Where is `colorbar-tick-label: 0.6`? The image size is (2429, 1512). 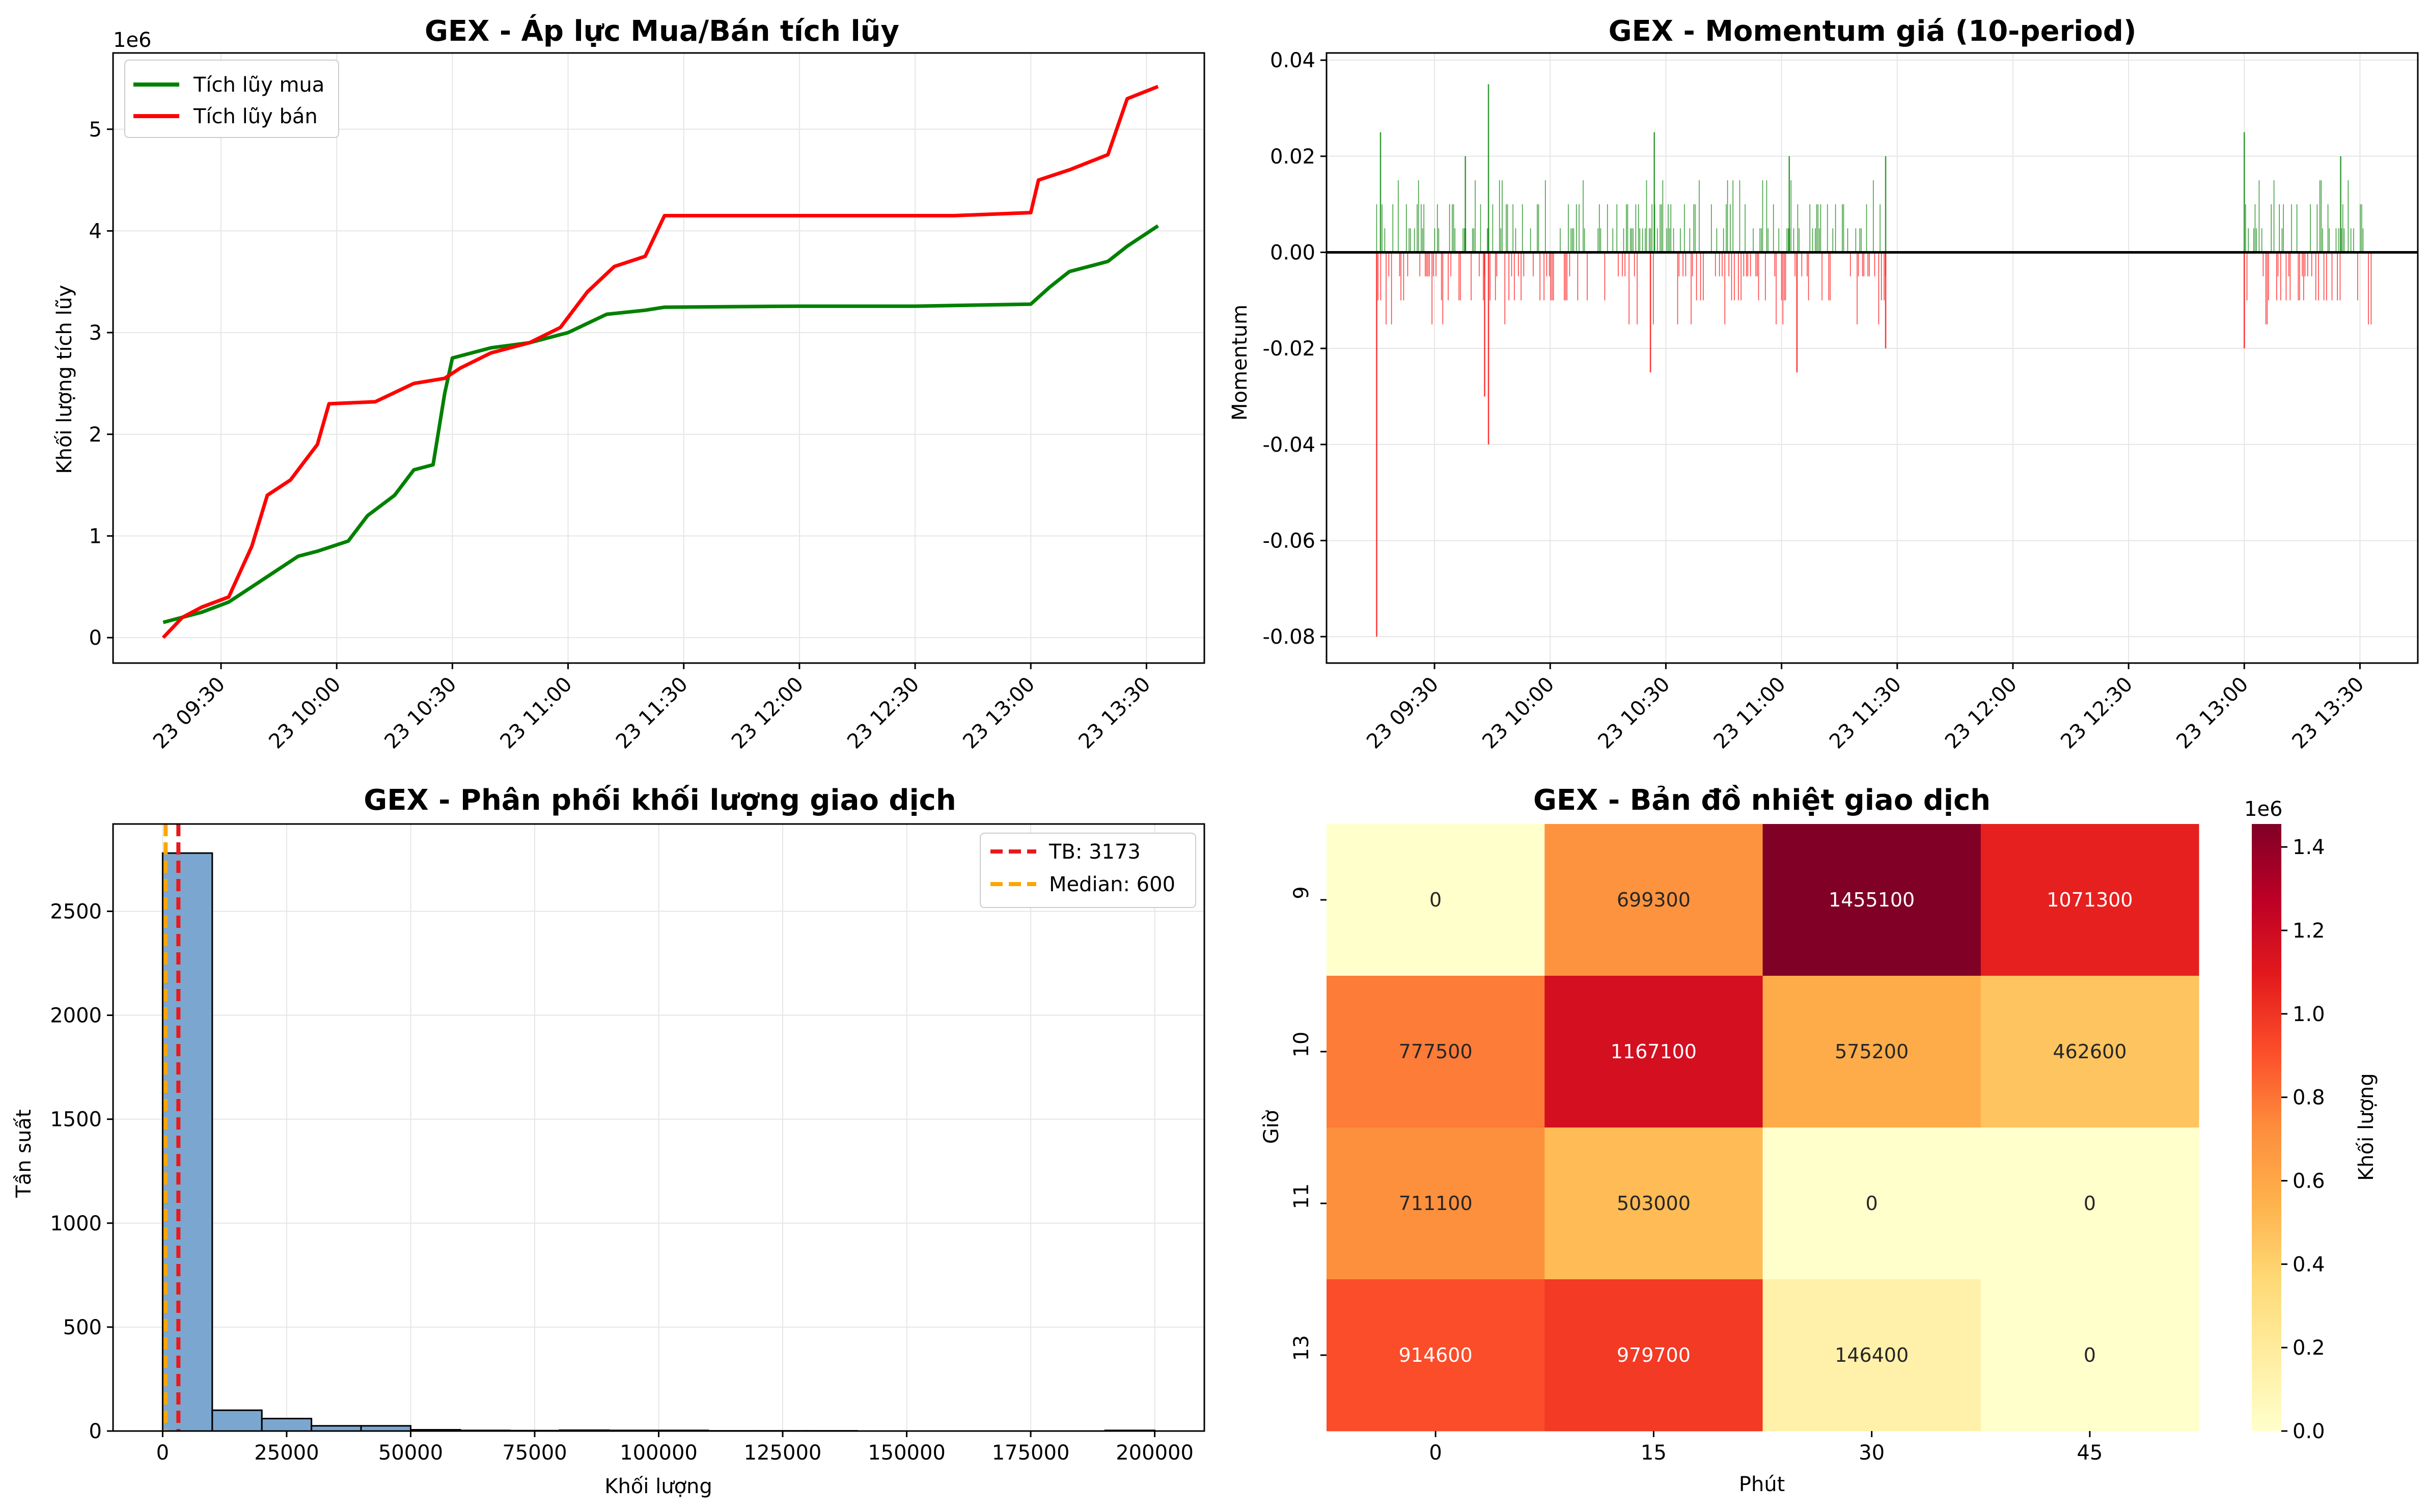
colorbar-tick-label: 0.6 is located at coordinates (2309, 1181).